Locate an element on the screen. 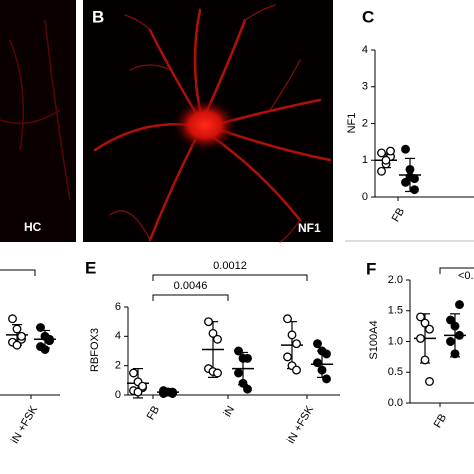 The image size is (474, 474). p-value: <0.0 is located at coordinates (466, 276).